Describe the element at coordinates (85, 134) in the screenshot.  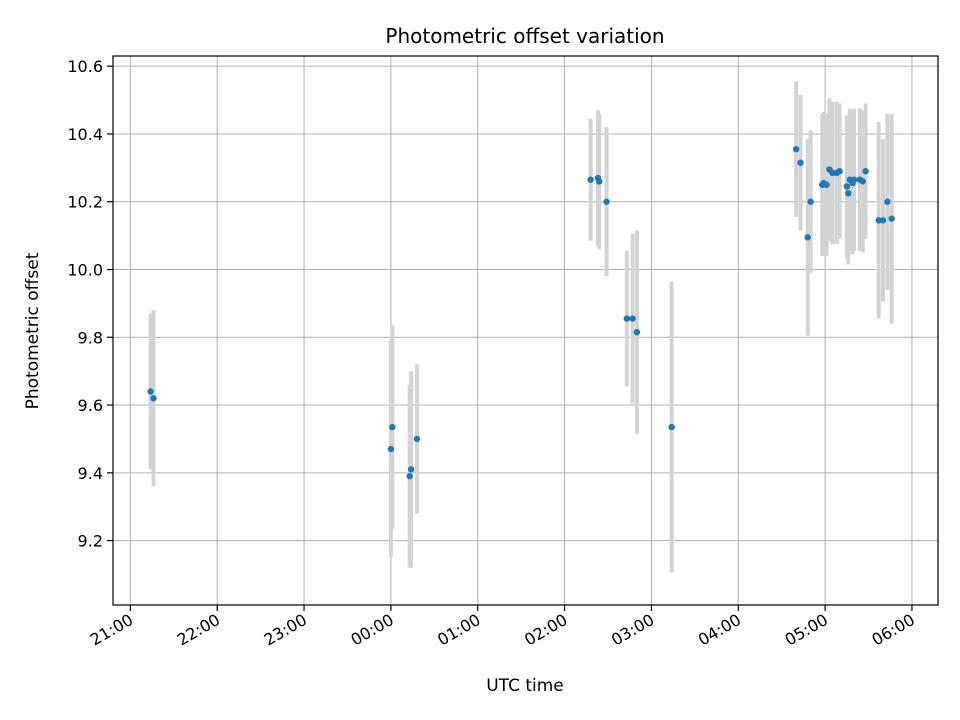
I see `y-tick-label: 10.4` at that location.